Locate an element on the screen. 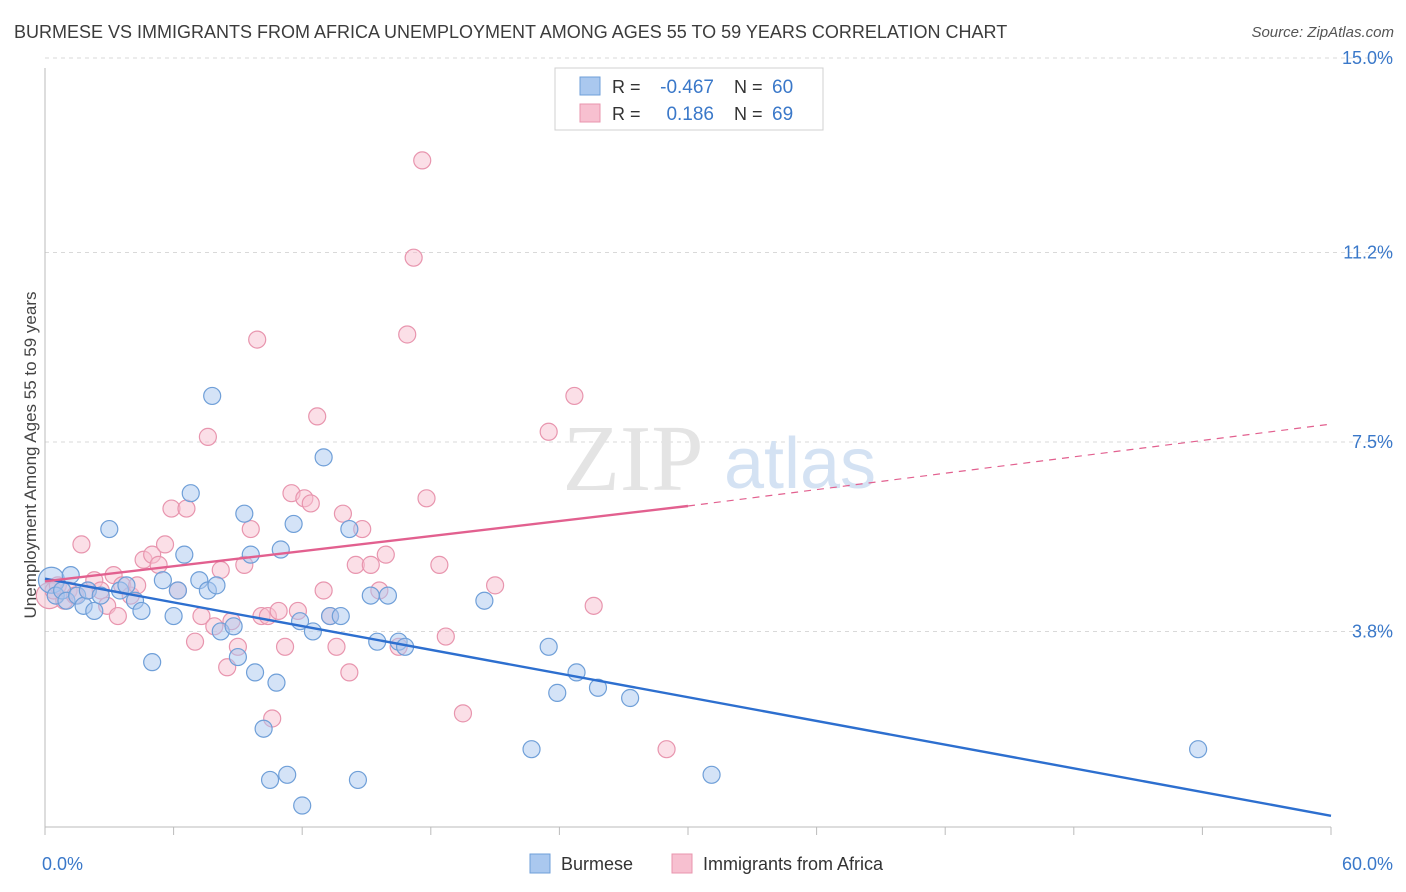 This screenshot has width=1406, height=892. source-note: Source: ZipAtlas.com is located at coordinates (1322, 32).